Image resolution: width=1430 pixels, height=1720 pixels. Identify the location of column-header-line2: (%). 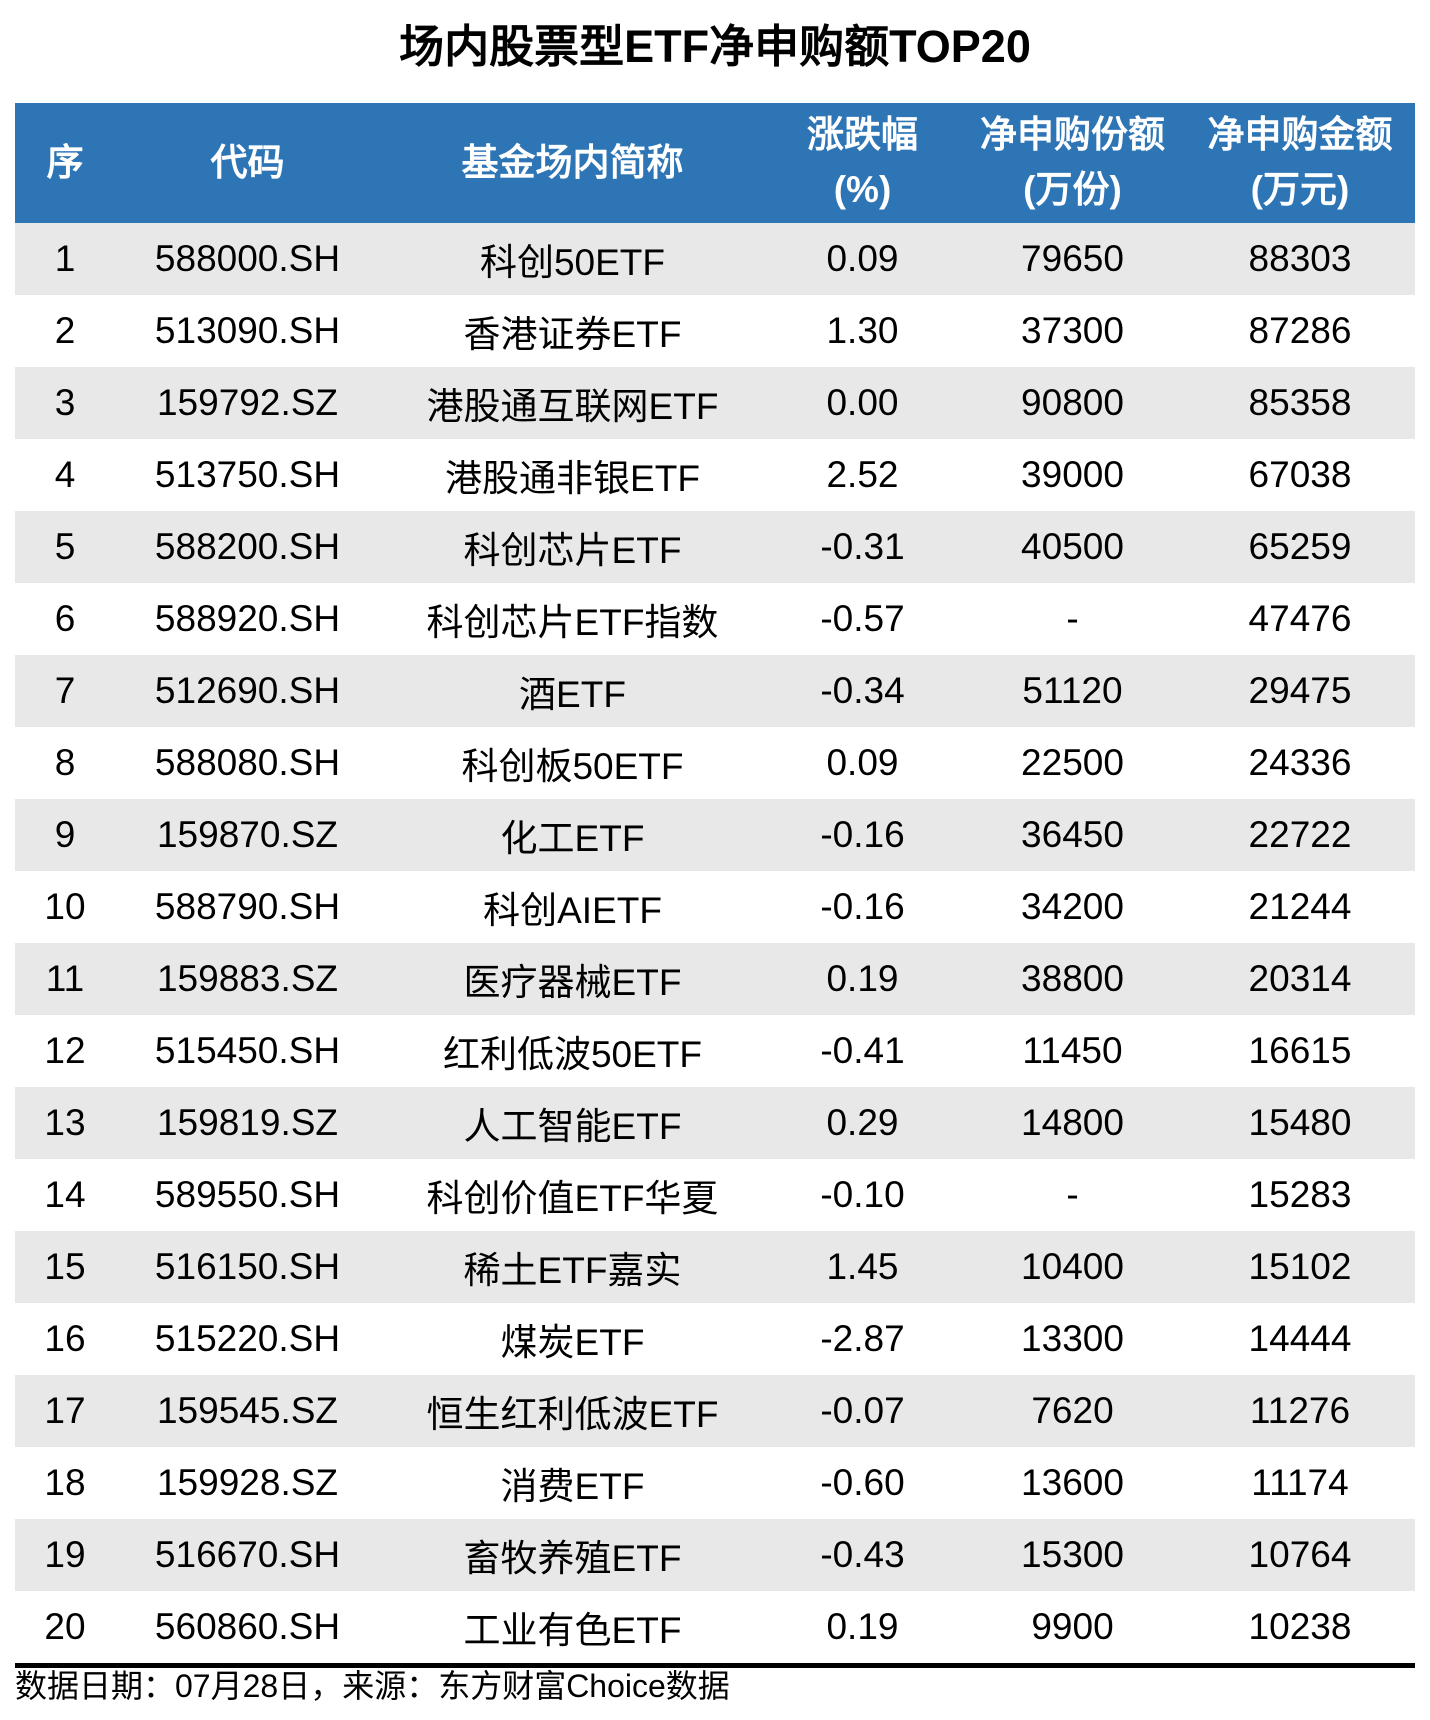
(862, 189).